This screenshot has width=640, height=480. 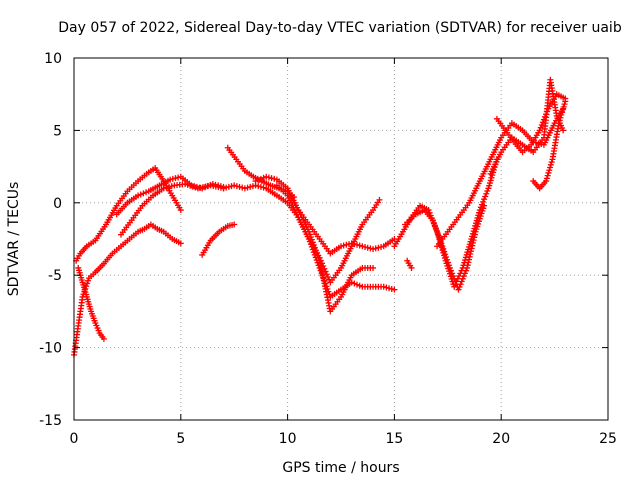 I want to click on y-tick-label: -10, so click(x=50, y=349).